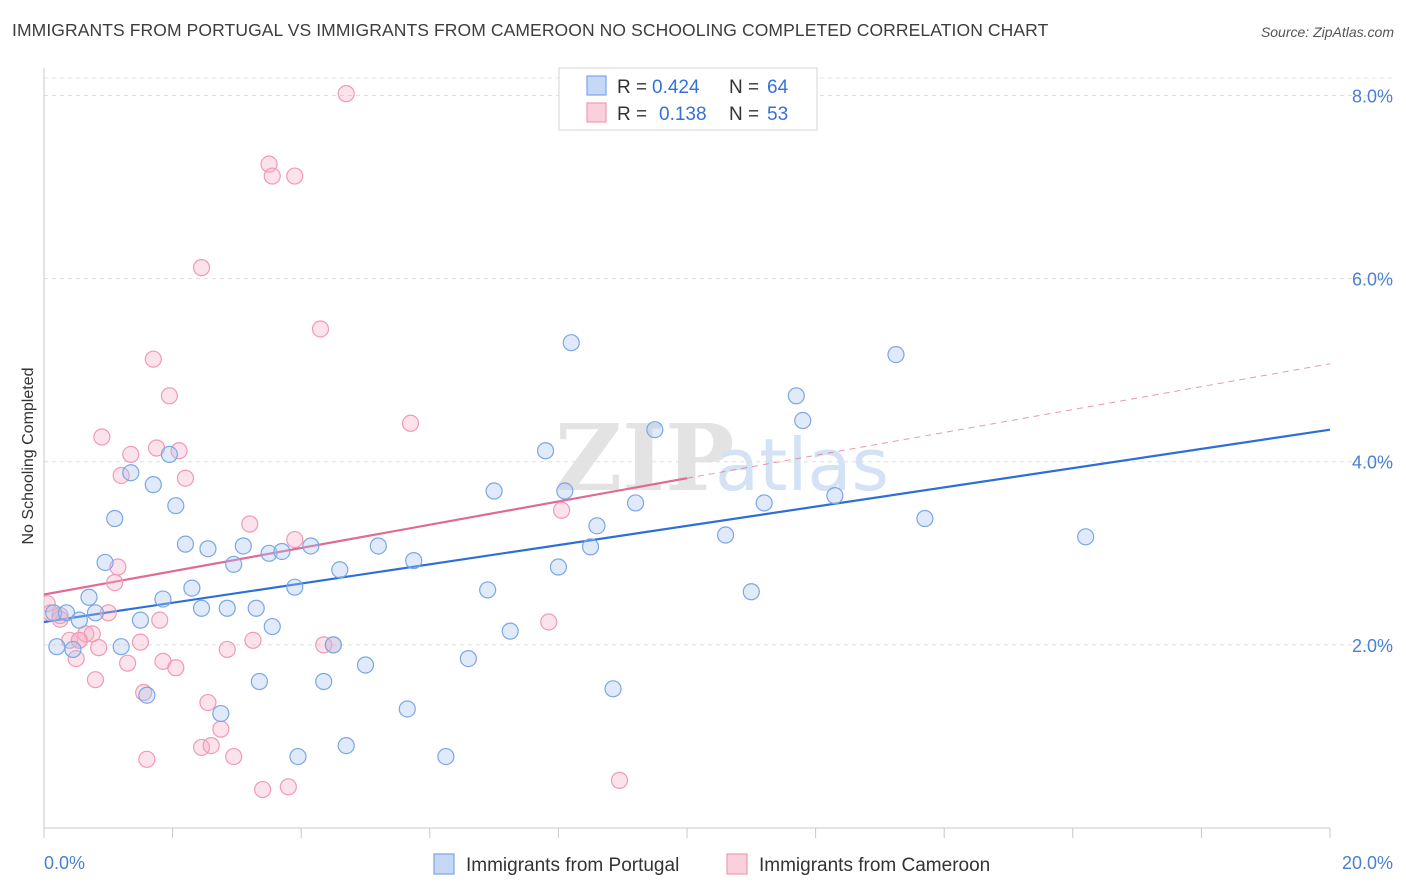 The height and width of the screenshot is (892, 1406). What do you see at coordinates (1372, 463) in the screenshot?
I see `y-tick-label: 4.0%` at bounding box center [1372, 463].